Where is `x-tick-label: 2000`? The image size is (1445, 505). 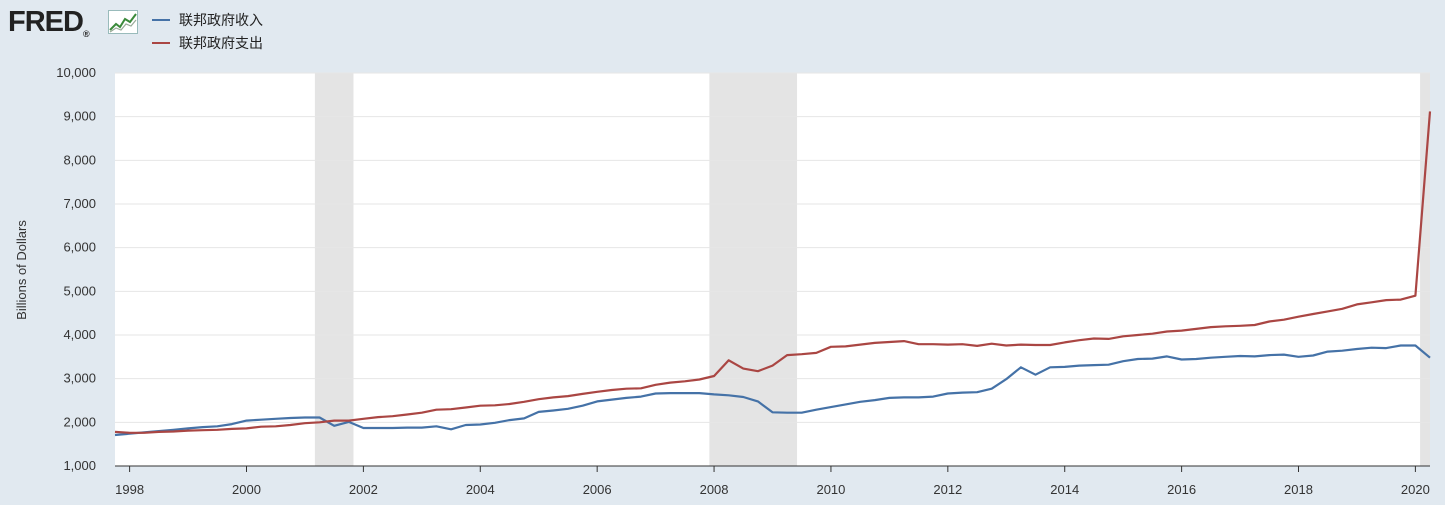
x-tick-label: 2000 is located at coordinates (246, 489).